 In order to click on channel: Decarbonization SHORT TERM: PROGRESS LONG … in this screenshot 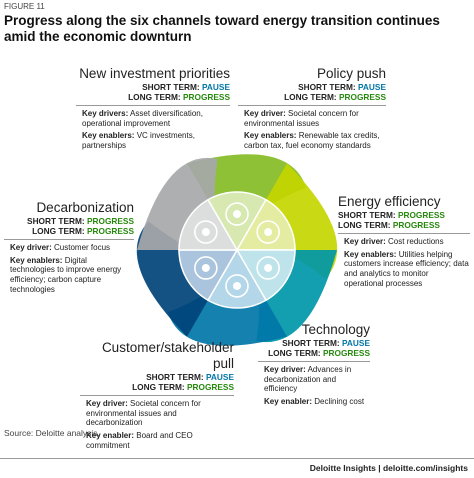, I will do `click(69, 248)`.